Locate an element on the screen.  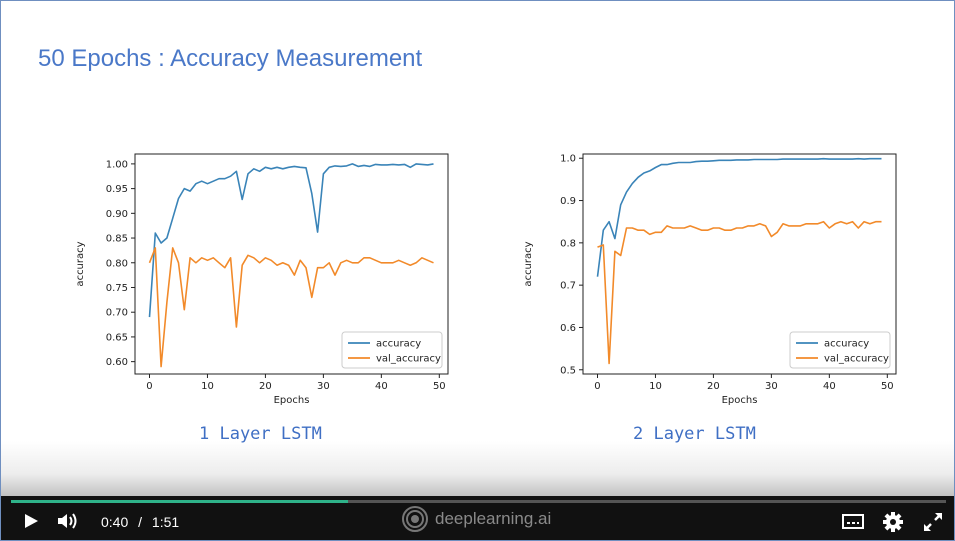
y-tick-label: 0.7 is located at coordinates (568, 286).